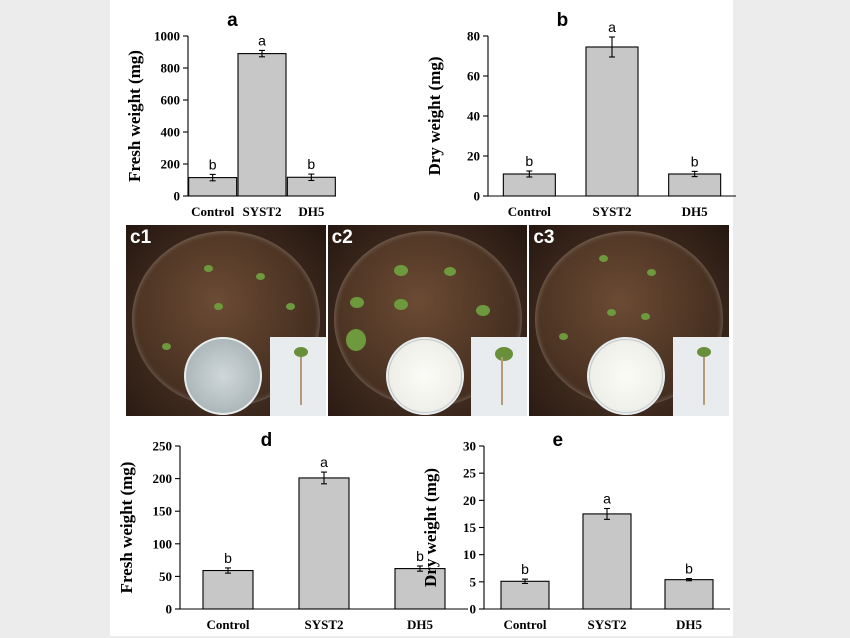  I want to click on photo-label: c2, so click(342, 237).